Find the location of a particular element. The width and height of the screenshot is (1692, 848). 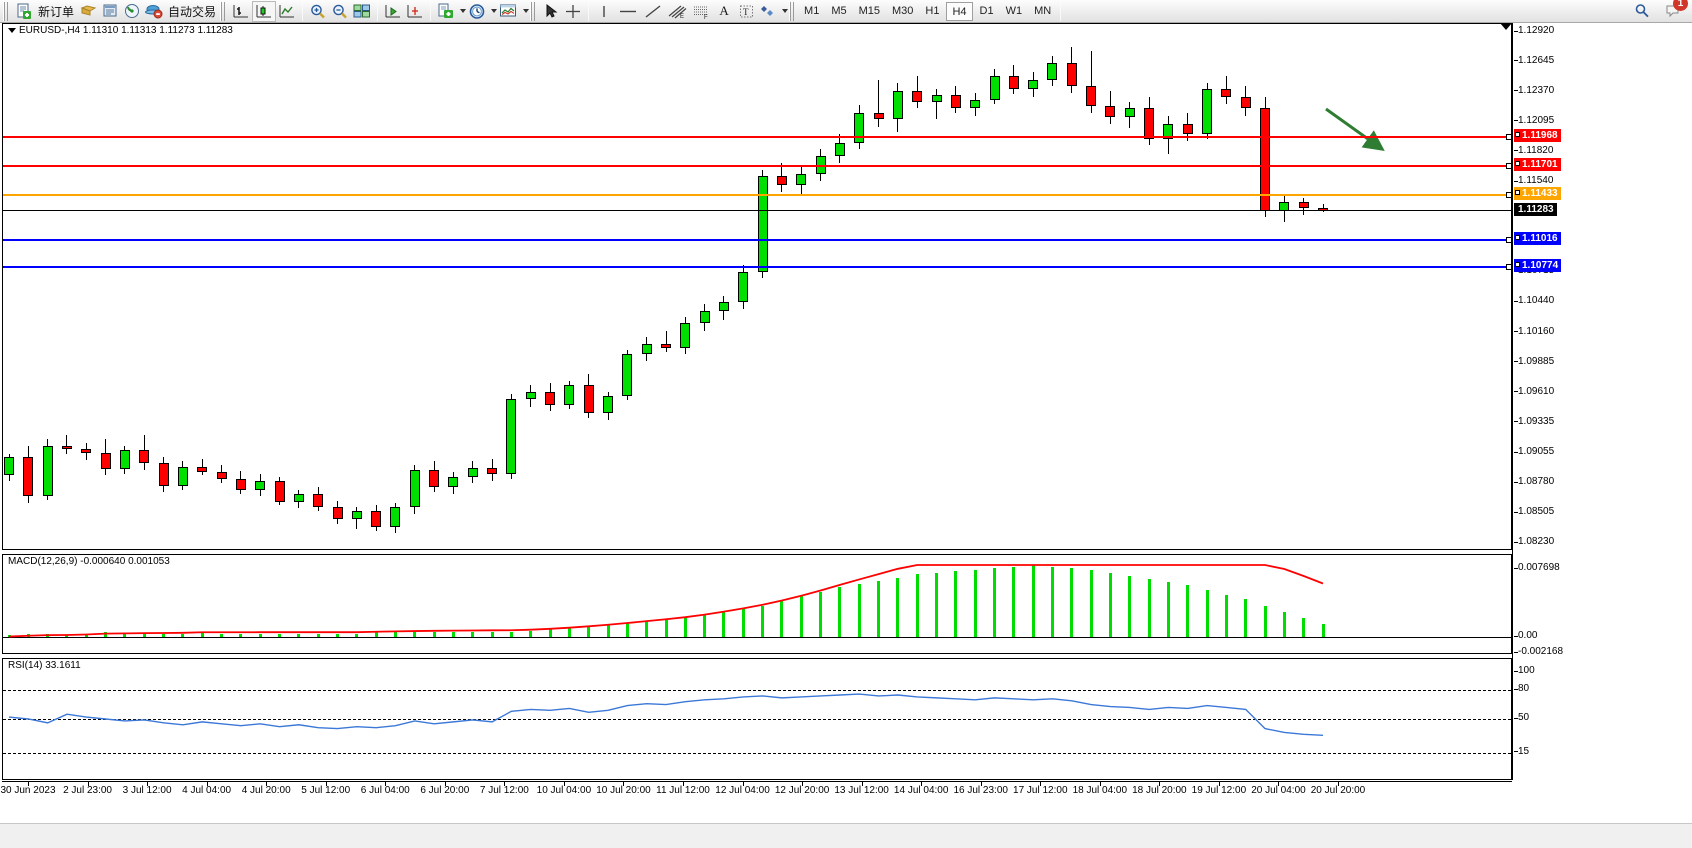

cursor-icon is located at coordinates (551, 11).